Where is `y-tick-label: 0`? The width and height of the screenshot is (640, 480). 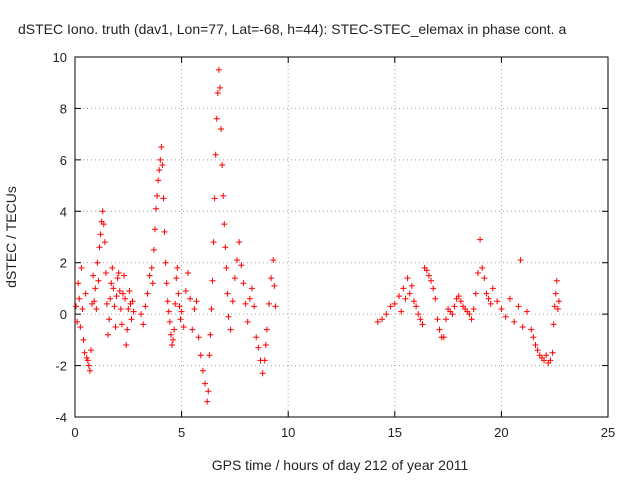
y-tick-label: 0 is located at coordinates (63, 314).